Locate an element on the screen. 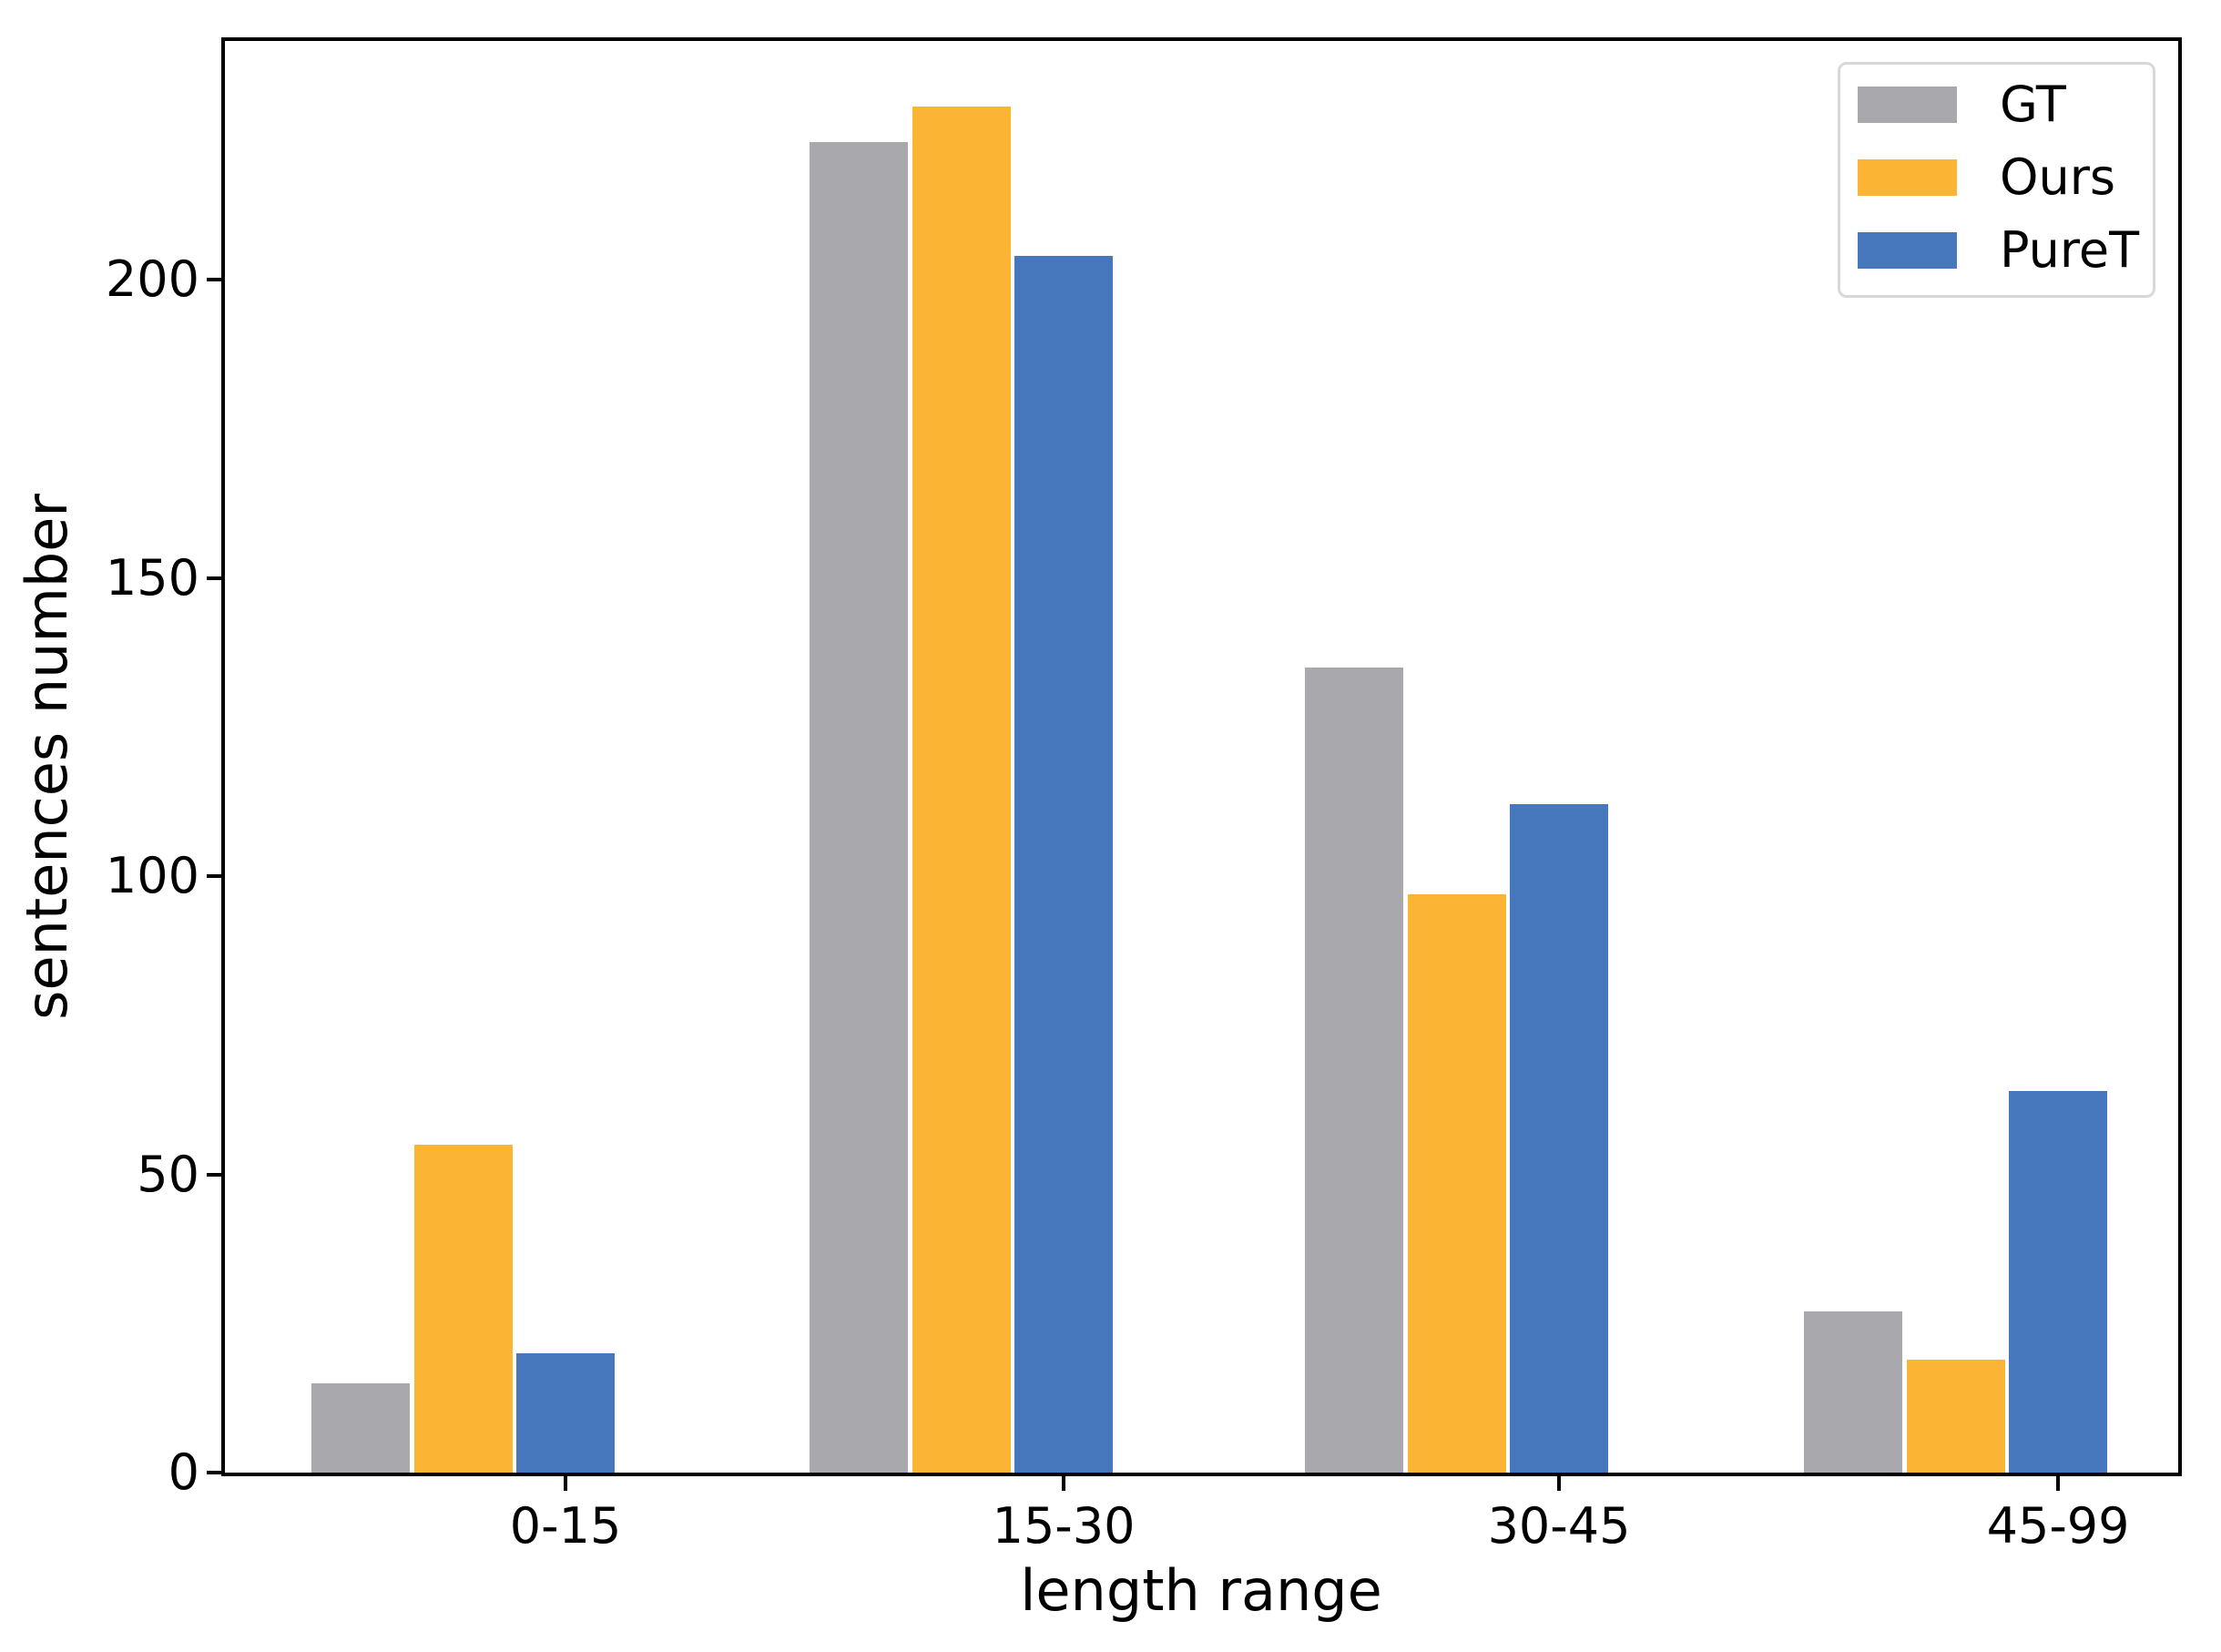 The width and height of the screenshot is (2221, 1652). y-axis-label: sentences number is located at coordinates (47, 757).